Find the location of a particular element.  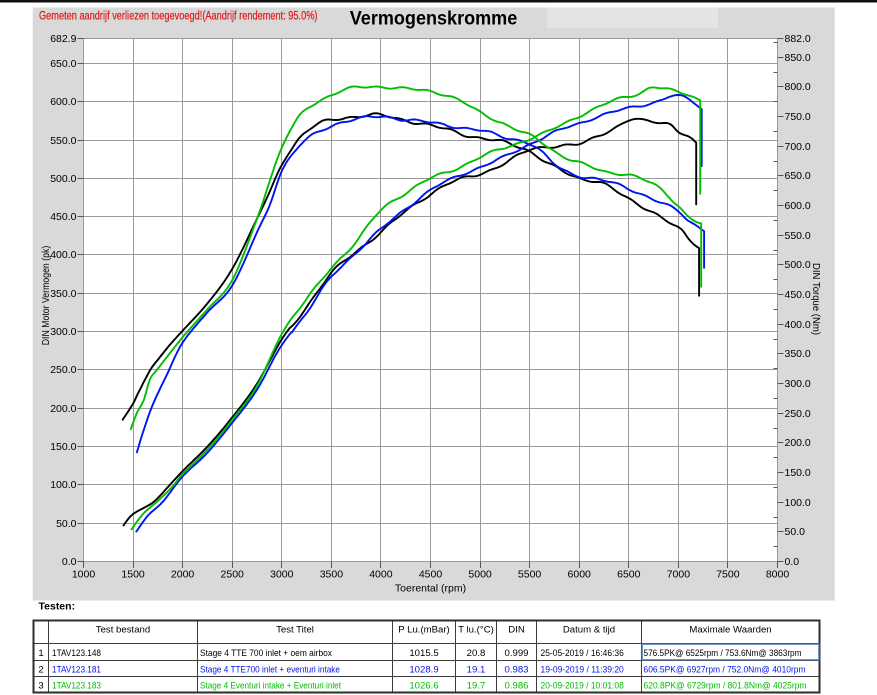

svg-text: 3 is located at coordinates (40, 686).